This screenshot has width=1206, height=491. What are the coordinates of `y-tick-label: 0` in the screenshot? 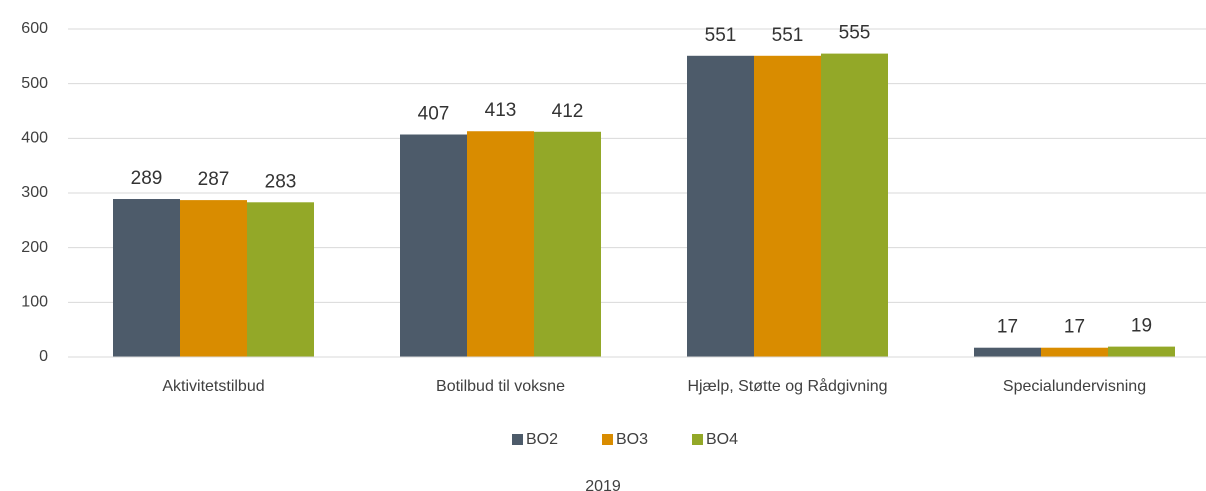 It's located at (43, 356).